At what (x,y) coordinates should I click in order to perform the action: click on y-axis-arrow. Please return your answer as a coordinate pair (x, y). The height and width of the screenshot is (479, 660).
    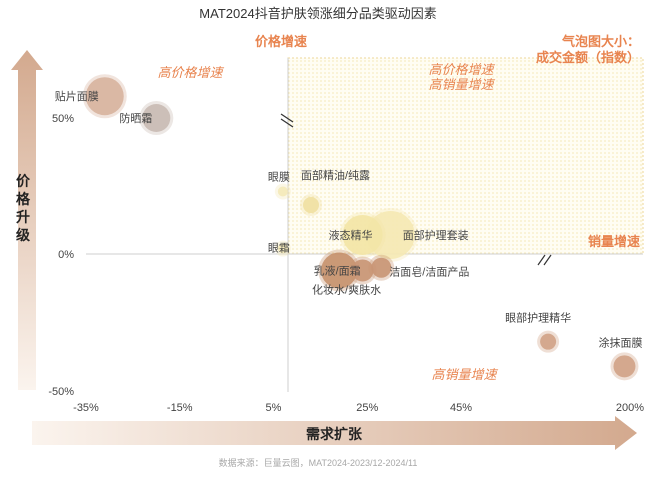
    Looking at the image, I should click on (27, 220).